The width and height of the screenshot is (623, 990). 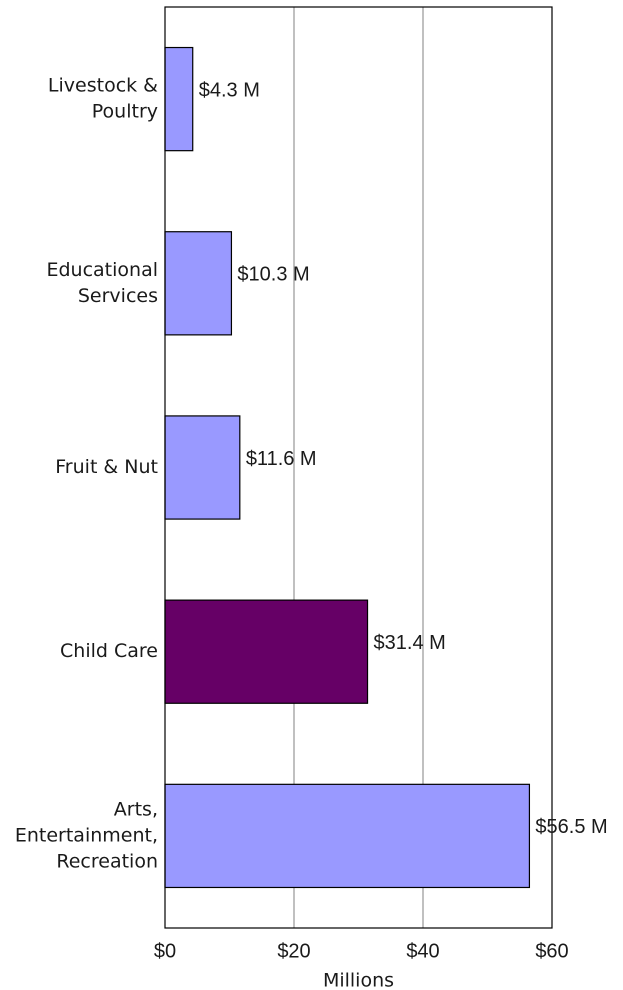 I want to click on x-tick-label: $40, so click(x=422, y=951).